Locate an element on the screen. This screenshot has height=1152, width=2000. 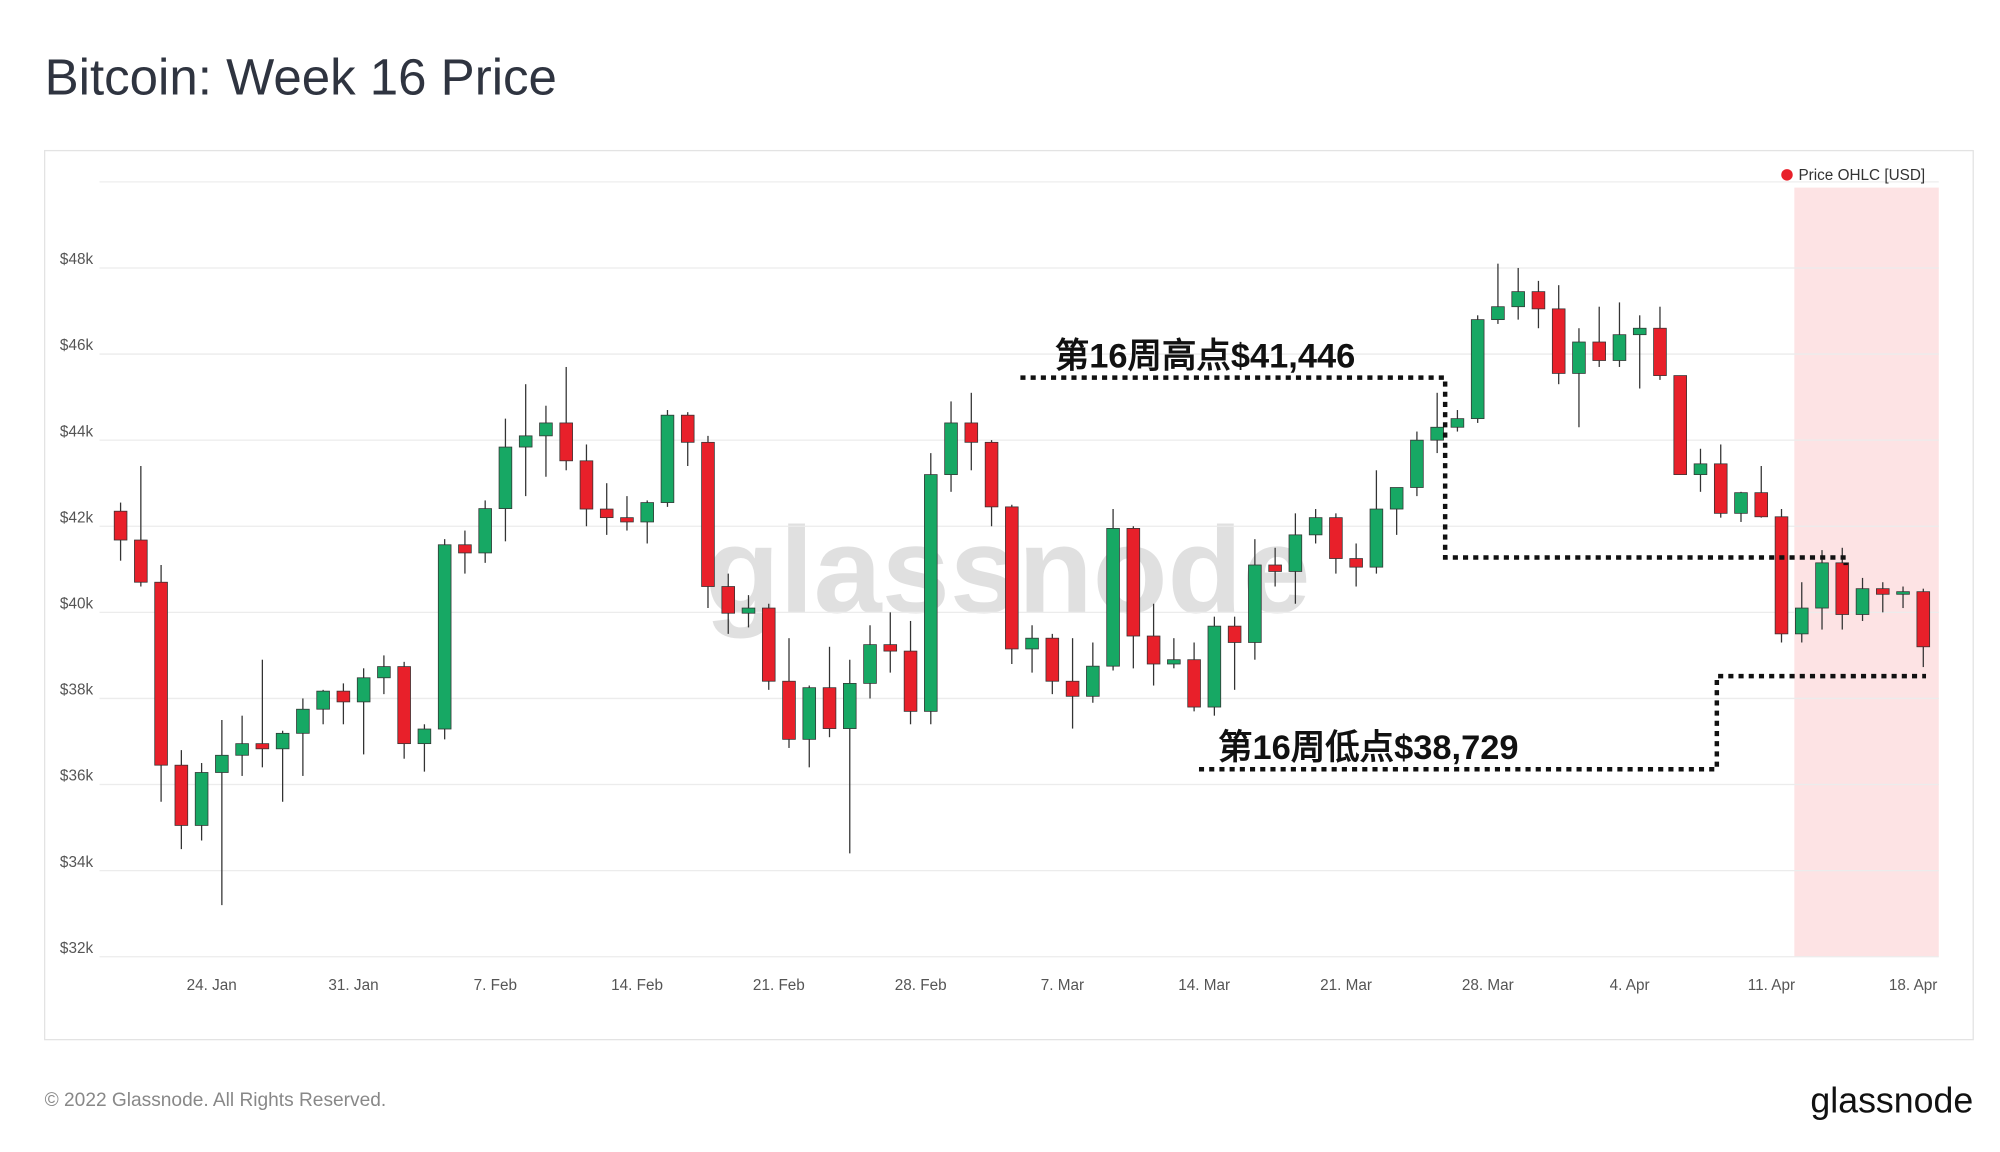
y-tick-label: $38k is located at coordinates (77, 690).